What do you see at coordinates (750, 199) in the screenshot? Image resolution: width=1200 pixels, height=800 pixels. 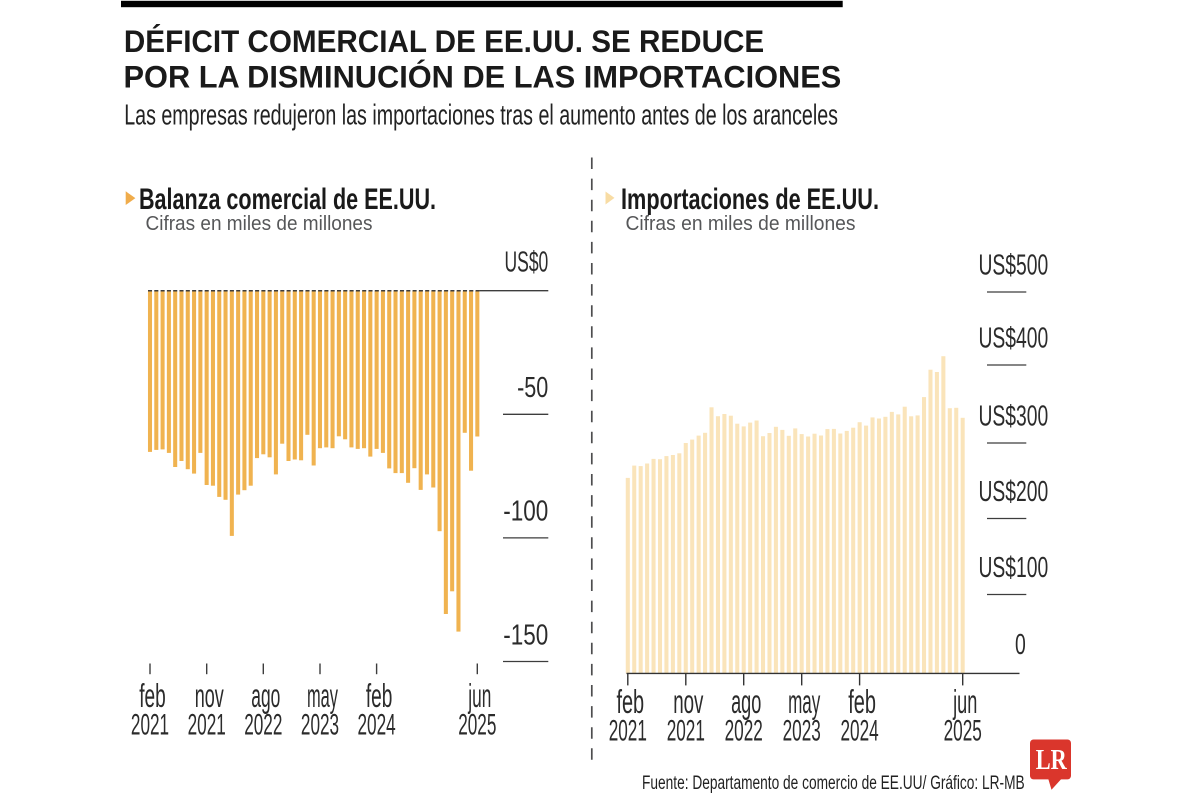 I see `svg-text: Importaciones de EE.UU.` at bounding box center [750, 199].